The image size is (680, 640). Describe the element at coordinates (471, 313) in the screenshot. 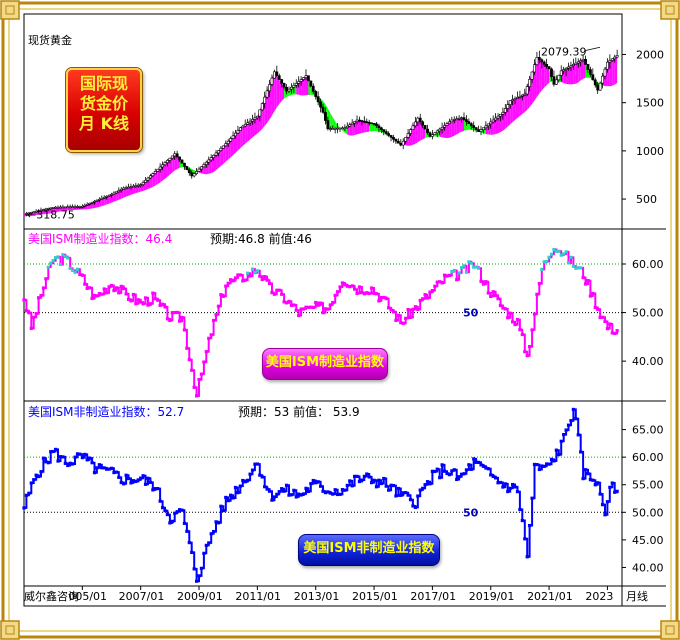

I see `ism-50-label: 50` at that location.